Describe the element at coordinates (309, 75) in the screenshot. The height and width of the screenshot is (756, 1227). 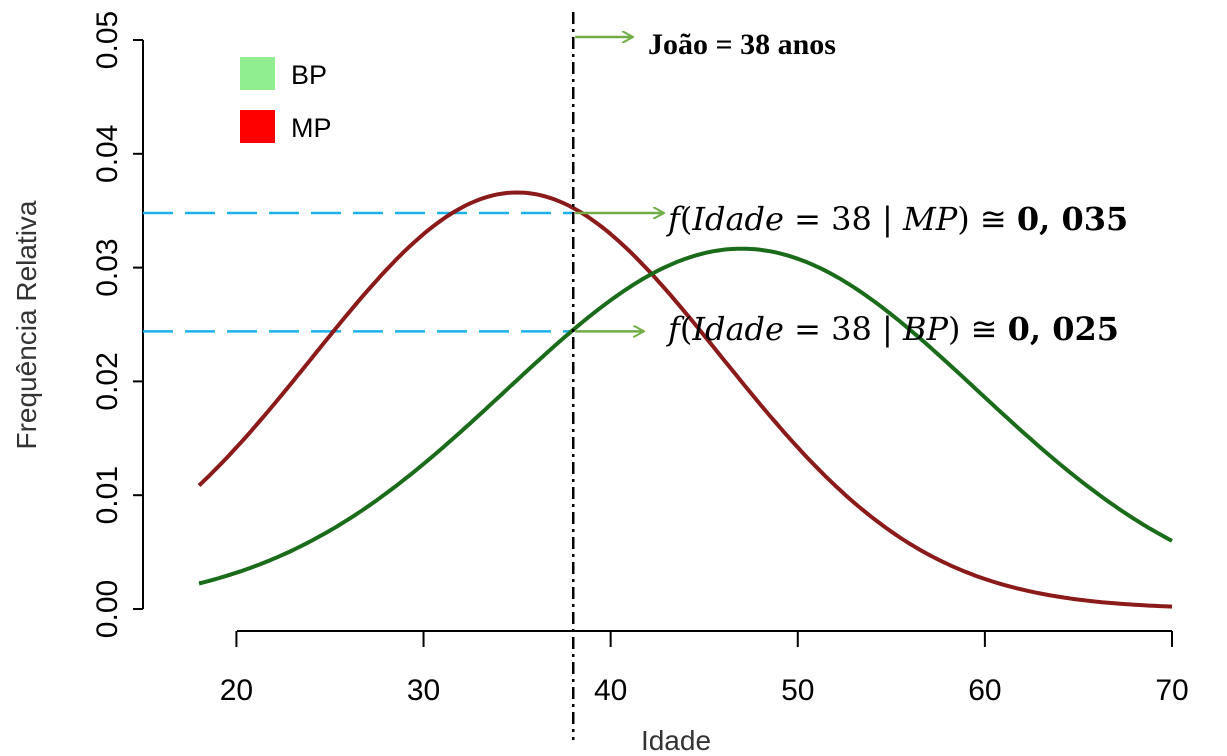
I see `legend-label-bp: BP` at that location.